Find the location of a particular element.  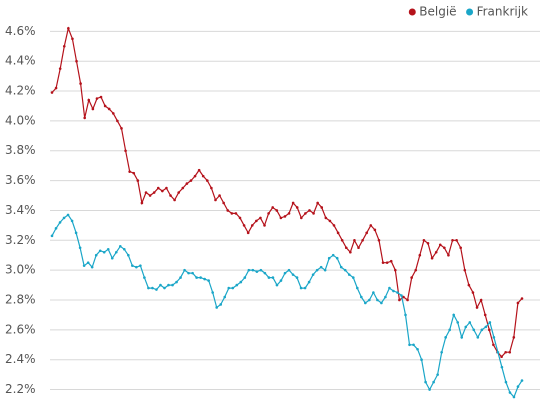

y-tick-label: 4.2% is located at coordinates (20, 91).